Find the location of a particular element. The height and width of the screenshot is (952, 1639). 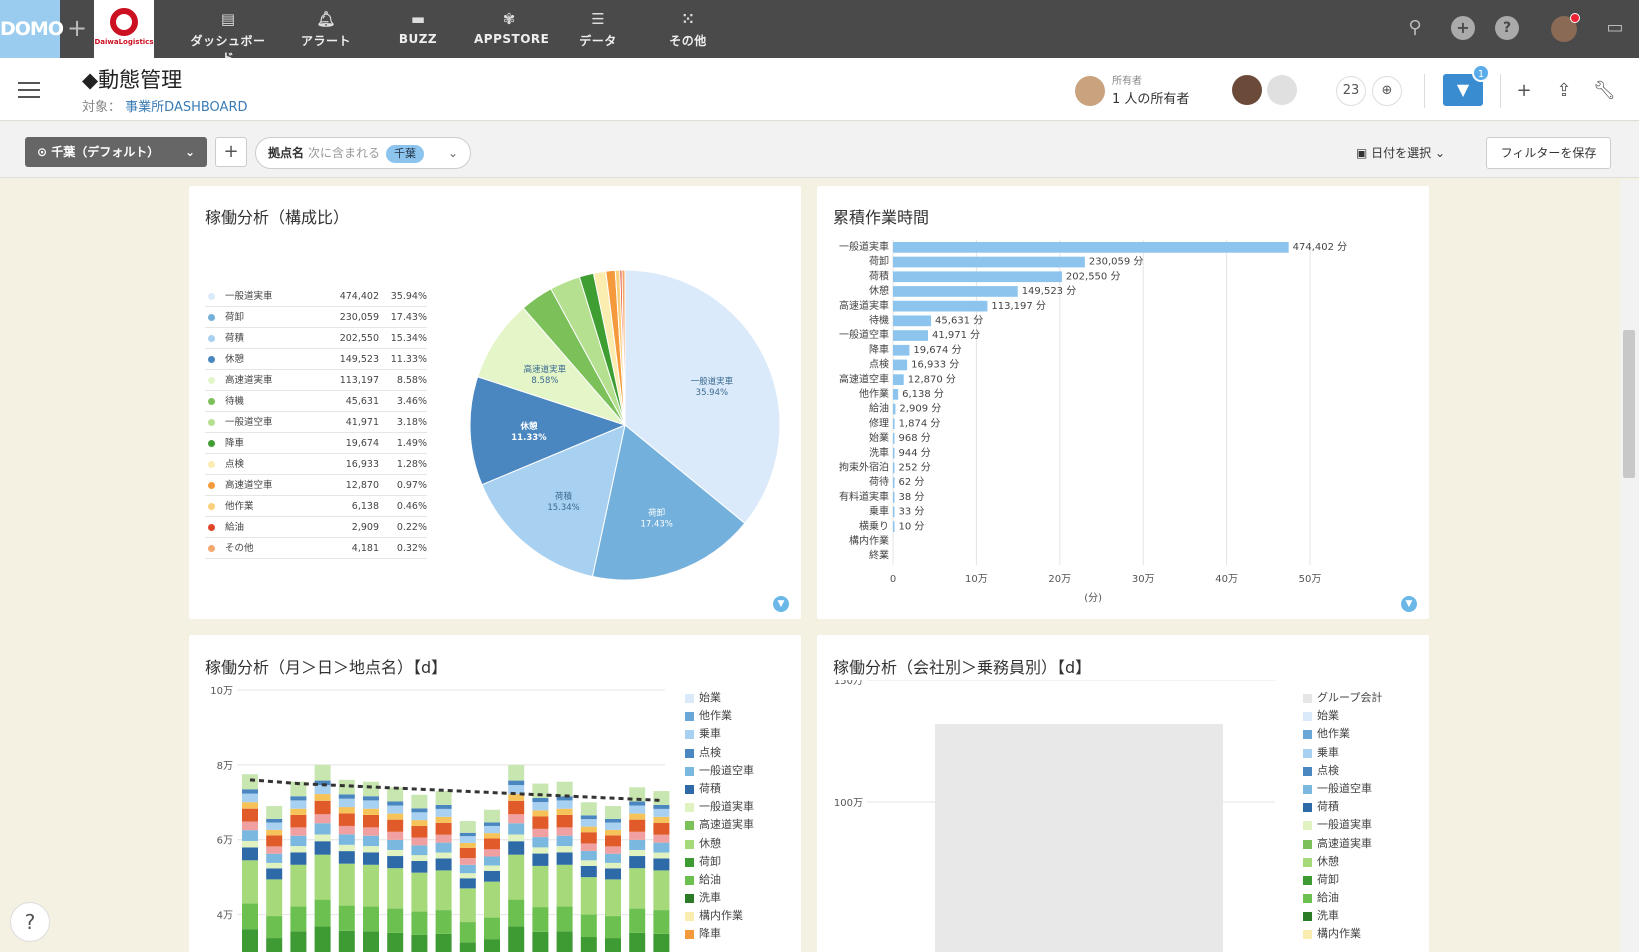

save-filter-button: フィルターを保存 is located at coordinates (1548, 153).